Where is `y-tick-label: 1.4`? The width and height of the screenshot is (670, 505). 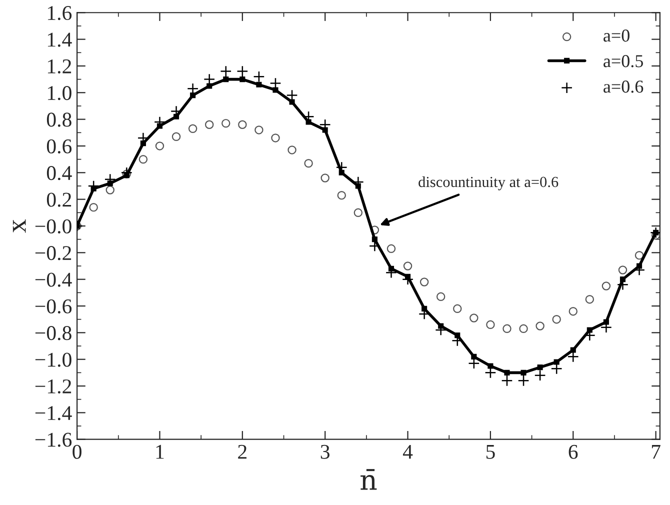
y-tick-label: 1.4 is located at coordinates (60, 39).